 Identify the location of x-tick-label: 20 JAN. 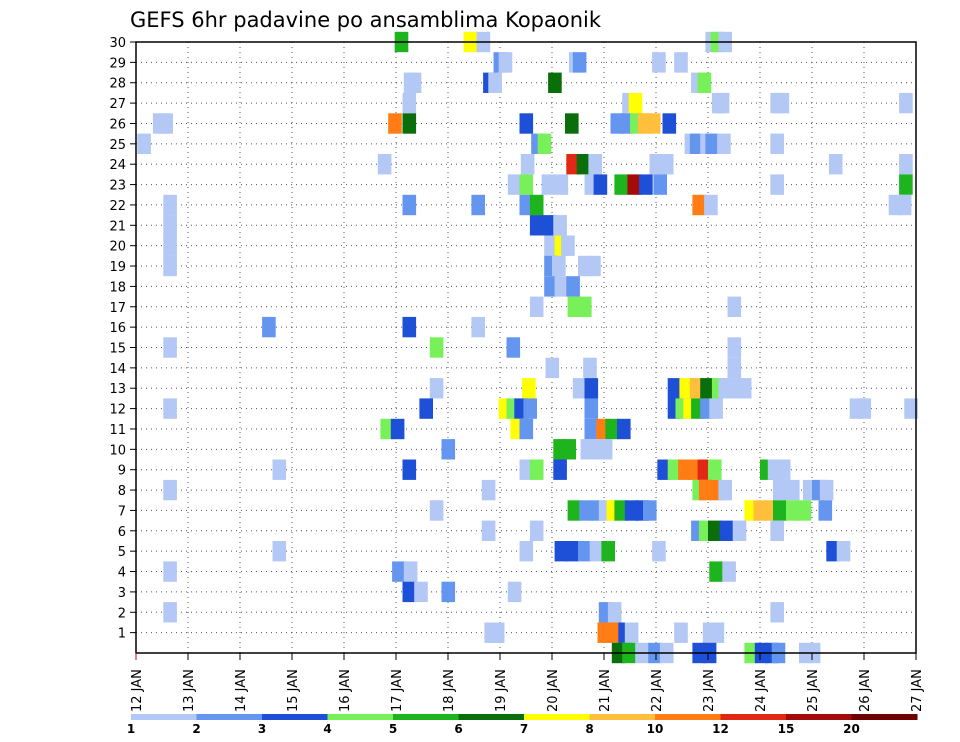
(553, 690).